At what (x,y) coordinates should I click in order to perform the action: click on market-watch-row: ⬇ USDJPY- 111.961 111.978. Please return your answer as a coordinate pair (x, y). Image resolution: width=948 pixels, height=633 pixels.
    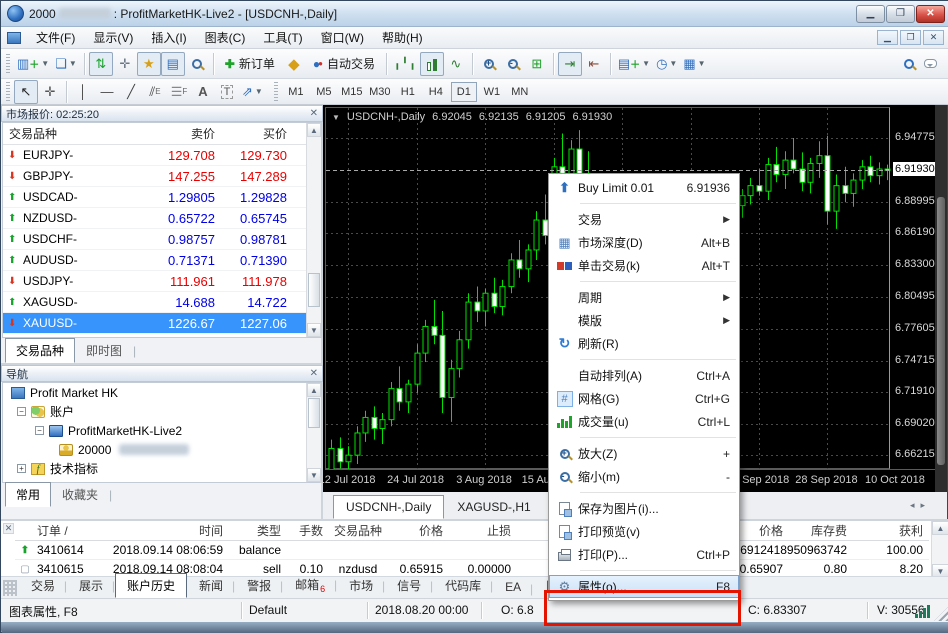
    Looking at the image, I should click on (162, 281).